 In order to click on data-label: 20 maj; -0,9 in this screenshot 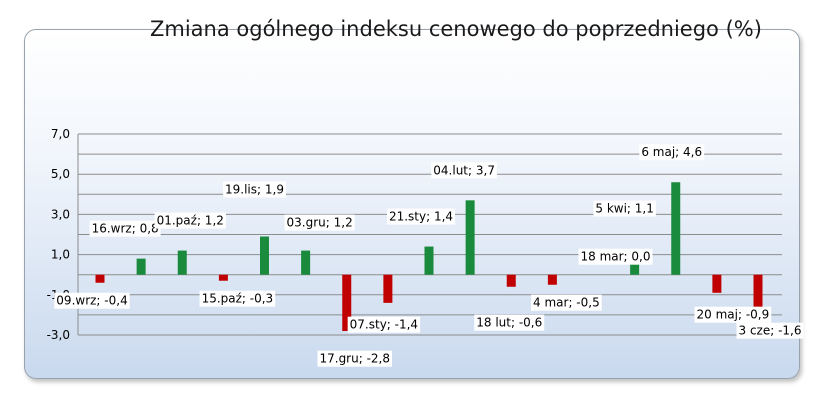, I will do `click(733, 314)`.